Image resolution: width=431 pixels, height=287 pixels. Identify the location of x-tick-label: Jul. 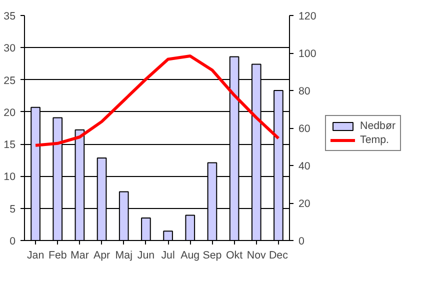
(168, 256).